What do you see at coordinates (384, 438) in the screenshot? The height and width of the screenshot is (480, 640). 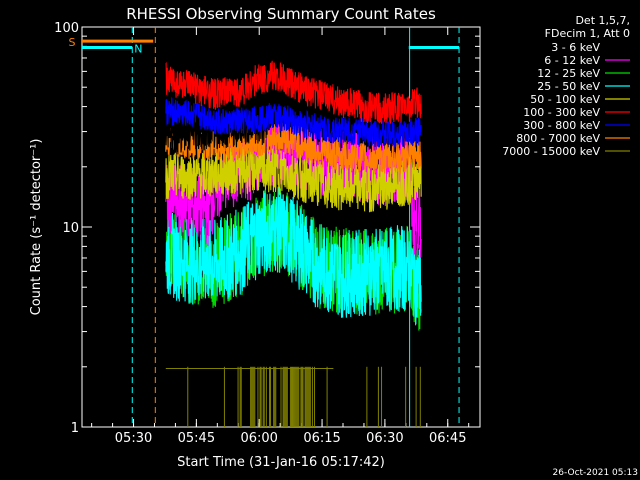 I see `x-tick-label-4: 06:30` at bounding box center [384, 438].